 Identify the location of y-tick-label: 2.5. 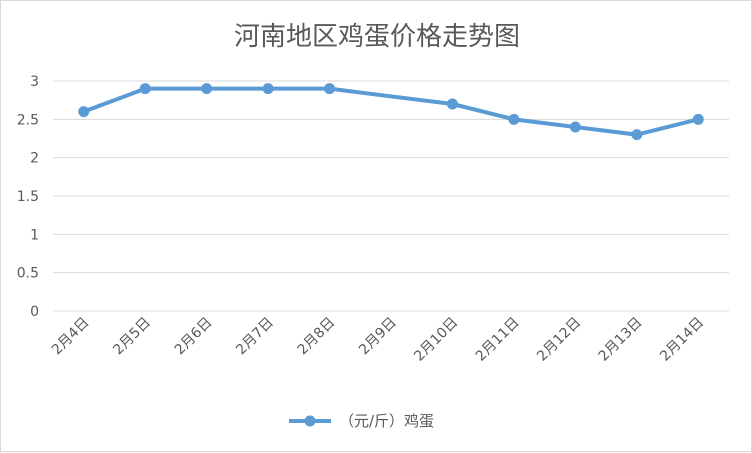
(28, 120).